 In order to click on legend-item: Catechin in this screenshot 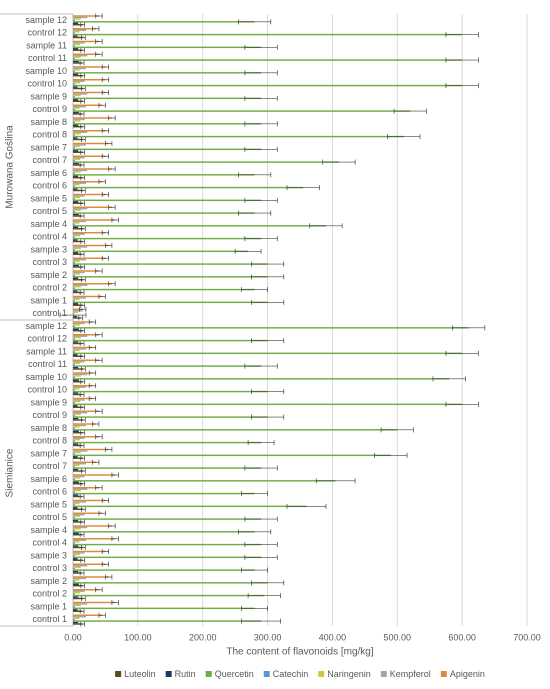, I will do `click(285, 674)`.